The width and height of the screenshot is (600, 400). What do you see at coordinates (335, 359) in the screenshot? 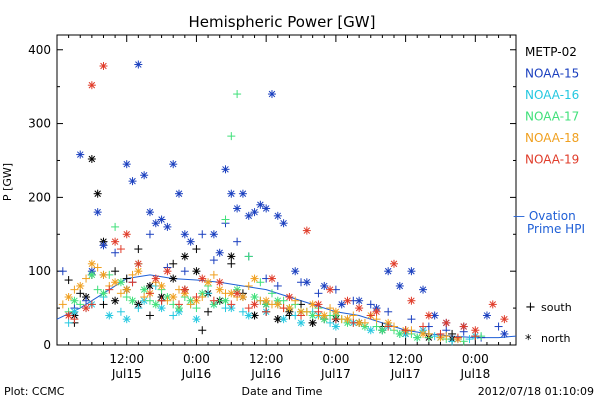
I see `x-tick-time-label: 0:00` at bounding box center [335, 359].